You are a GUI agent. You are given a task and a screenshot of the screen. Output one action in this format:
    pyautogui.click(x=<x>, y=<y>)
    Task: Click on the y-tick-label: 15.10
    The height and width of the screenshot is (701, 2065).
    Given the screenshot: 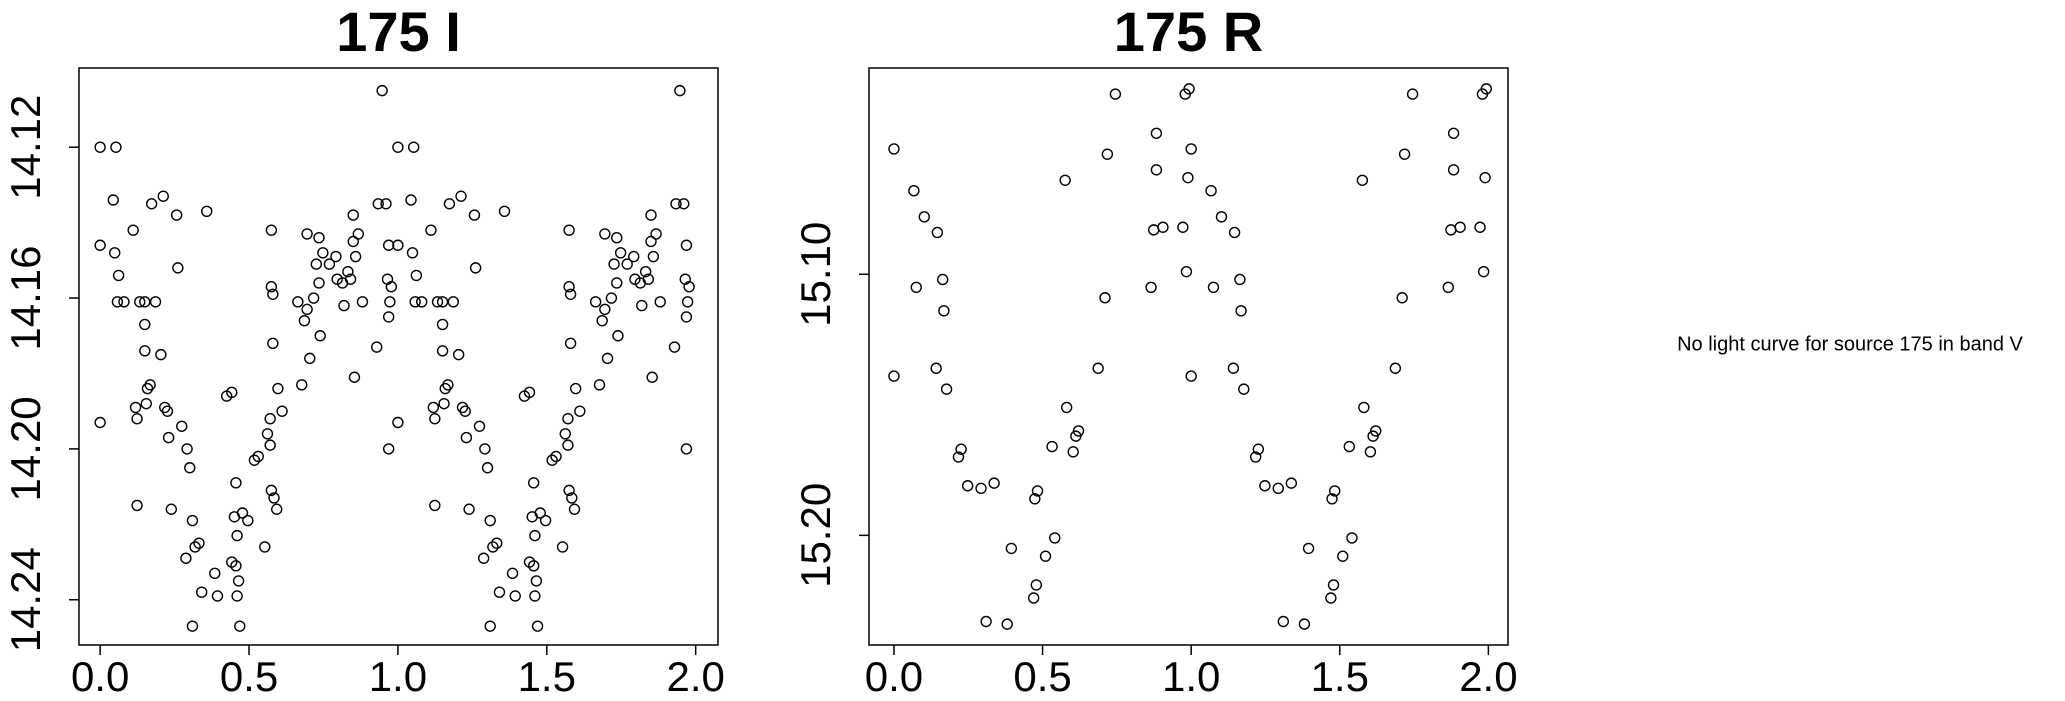 What is the action you would take?
    pyautogui.click(x=815, y=274)
    